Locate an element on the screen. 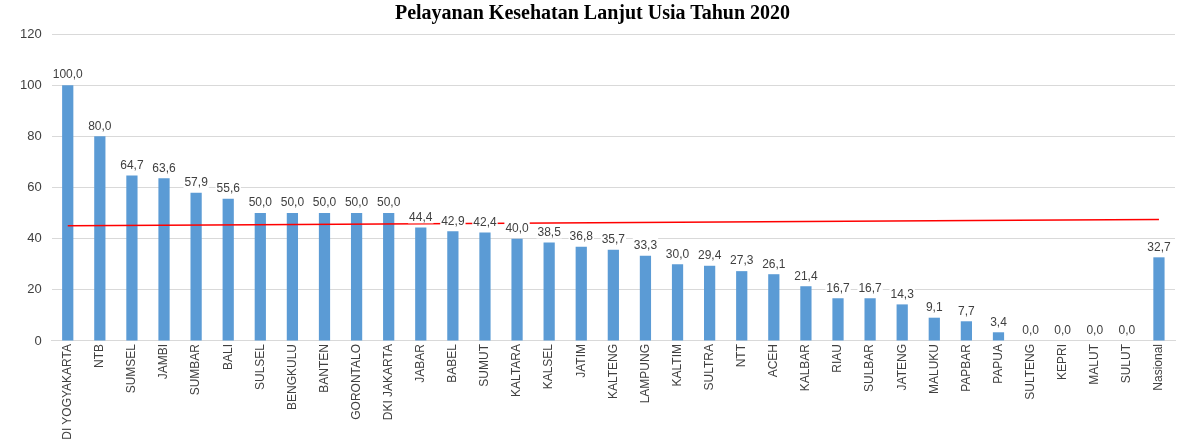 This screenshot has height=447, width=1195. x-tick-label: MALUT is located at coordinates (1094, 364).